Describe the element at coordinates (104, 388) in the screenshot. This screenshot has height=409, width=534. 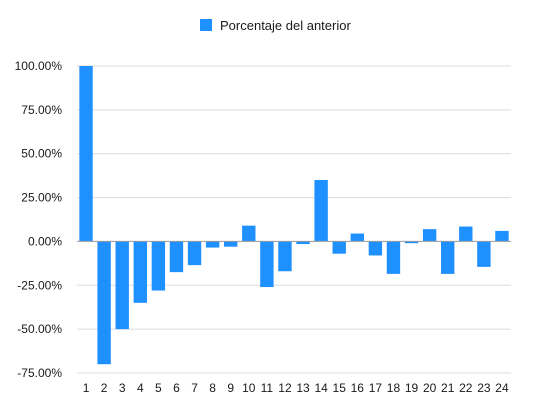
I see `x-tick-label: 2` at that location.